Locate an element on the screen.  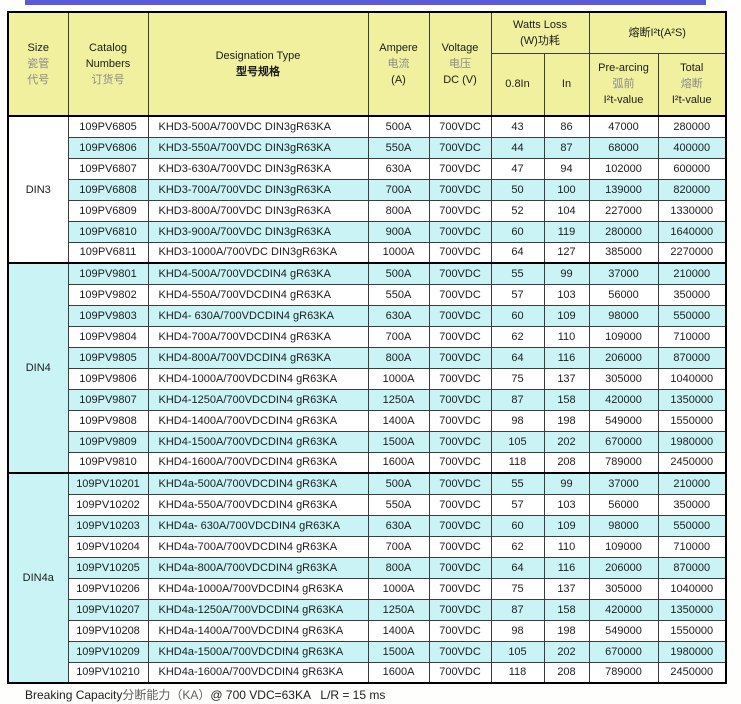
designation-cell: KHD3-550A/700VDC DIN3gR63KA is located at coordinates (258, 147).